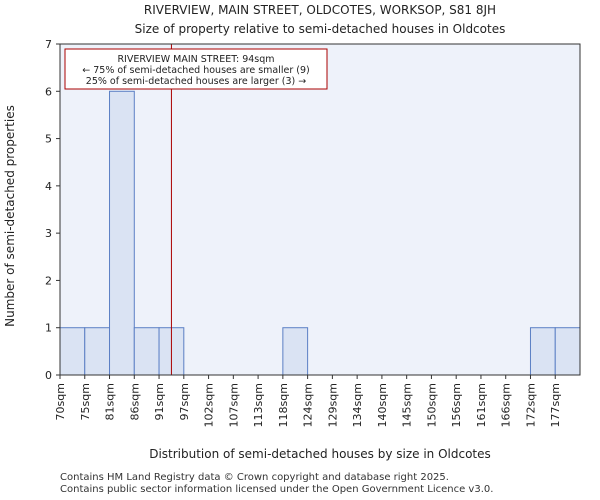 The image size is (600, 500). I want to click on x-tick-label: 177sqm, so click(555, 405).